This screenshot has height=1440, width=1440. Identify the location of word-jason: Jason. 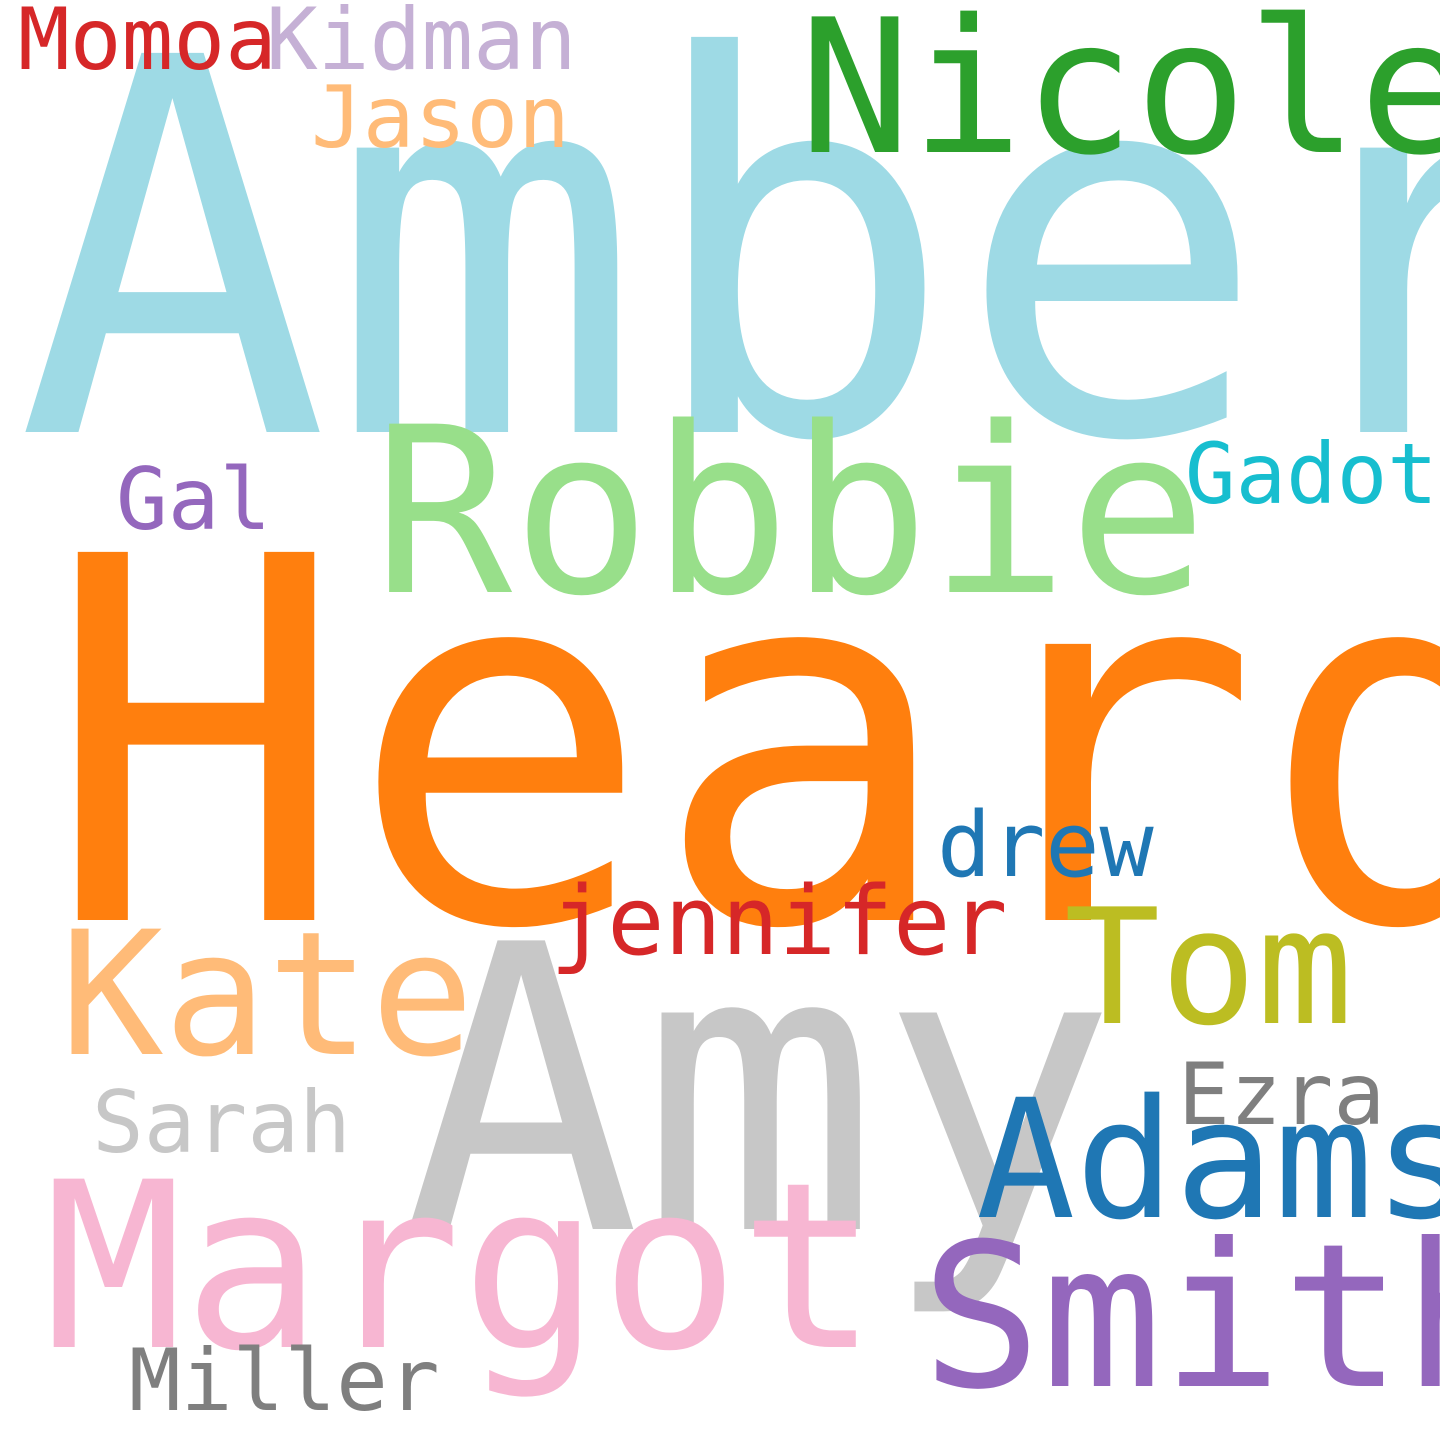
(440, 118).